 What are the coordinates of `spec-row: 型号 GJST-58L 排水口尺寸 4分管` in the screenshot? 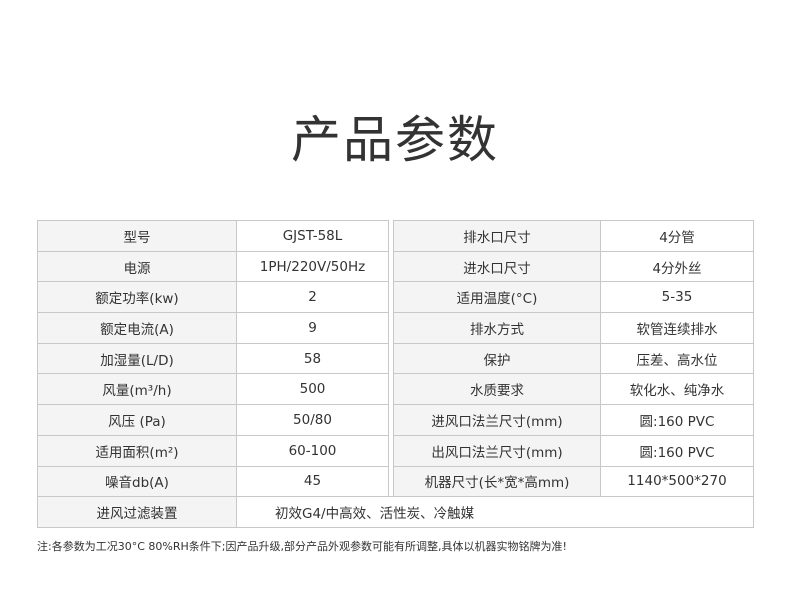 It's located at (395, 236).